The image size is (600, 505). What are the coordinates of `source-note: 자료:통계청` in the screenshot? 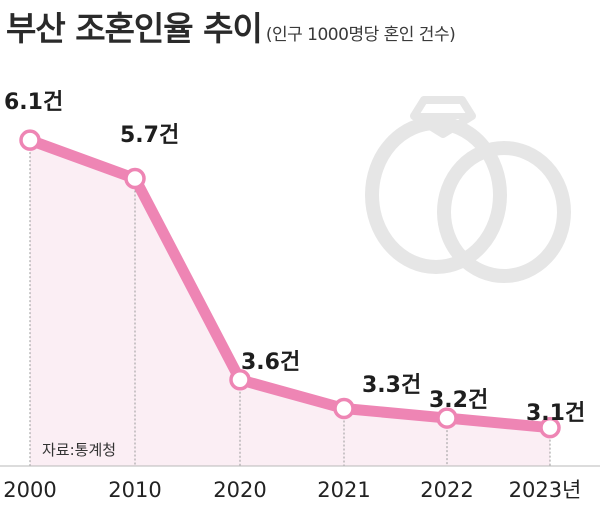 It's located at (79, 450).